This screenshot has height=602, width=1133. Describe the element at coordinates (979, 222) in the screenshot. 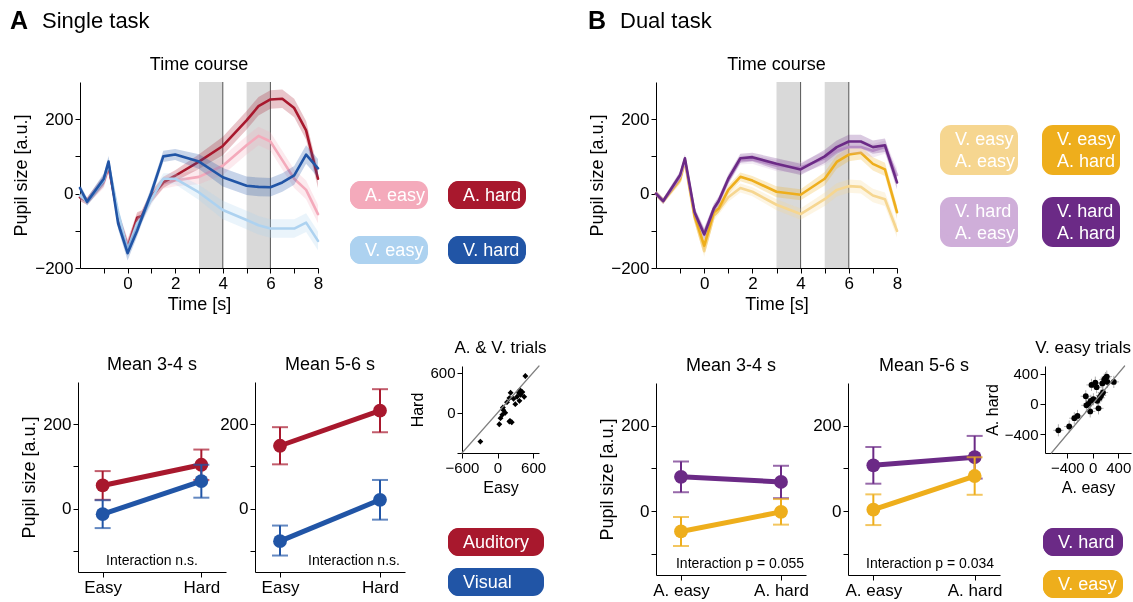

I see `text: V. hard A. easy` at that location.